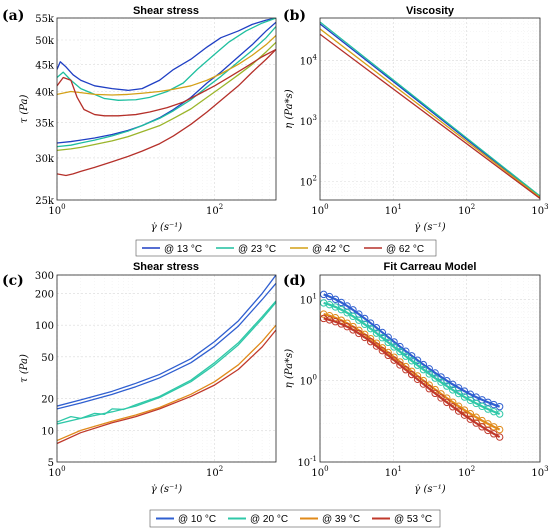 This screenshot has width=550, height=530. I want to click on legend-top-box, so click(286, 248).